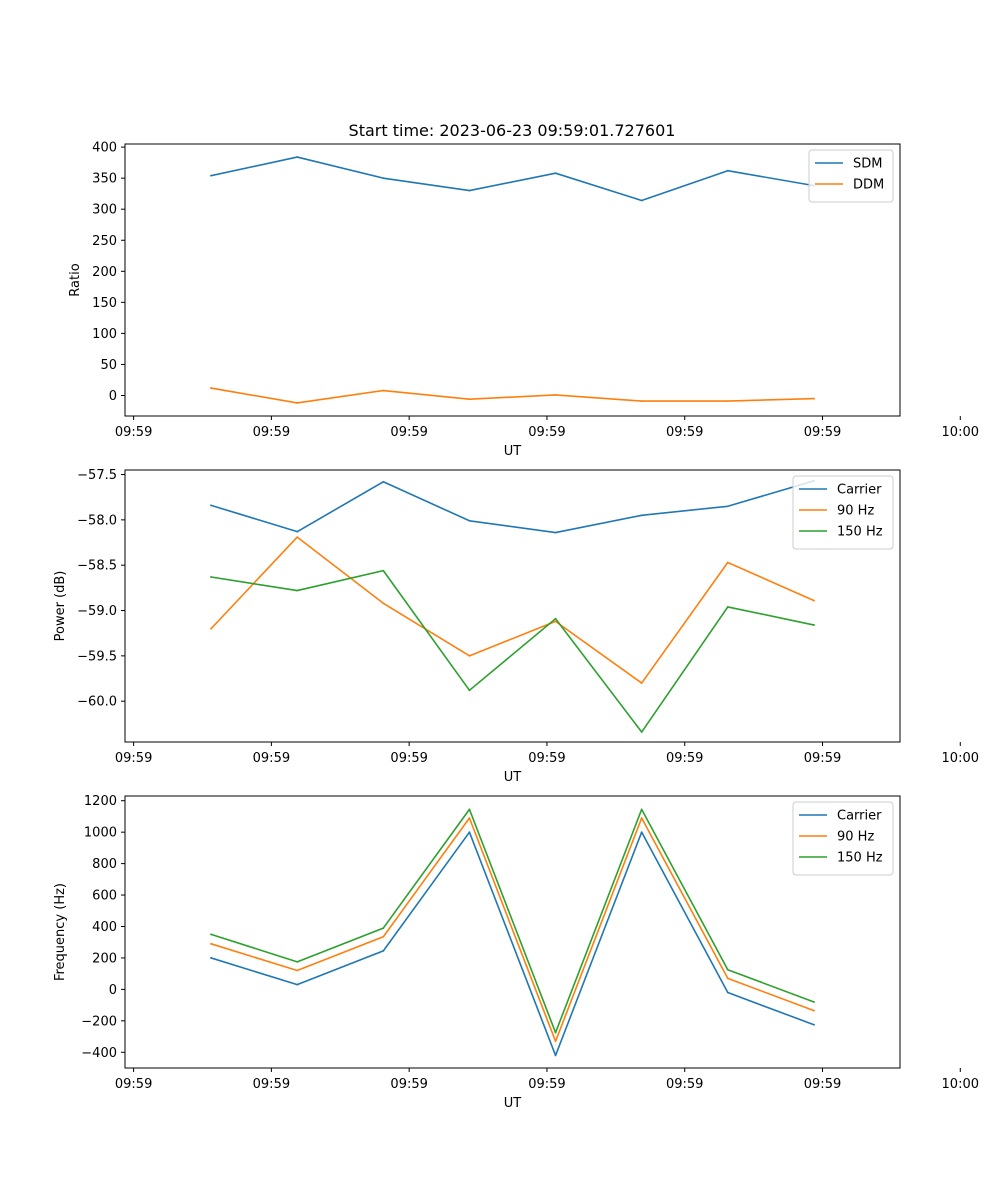 The width and height of the screenshot is (1000, 1200). What do you see at coordinates (113, 396) in the screenshot?
I see `y-tick-label: 0` at bounding box center [113, 396].